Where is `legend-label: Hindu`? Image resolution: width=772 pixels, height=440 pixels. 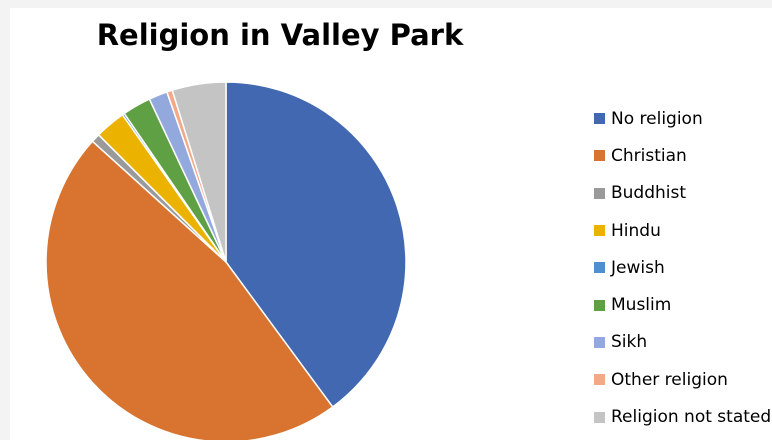
legend-label: Hindu is located at coordinates (636, 230).